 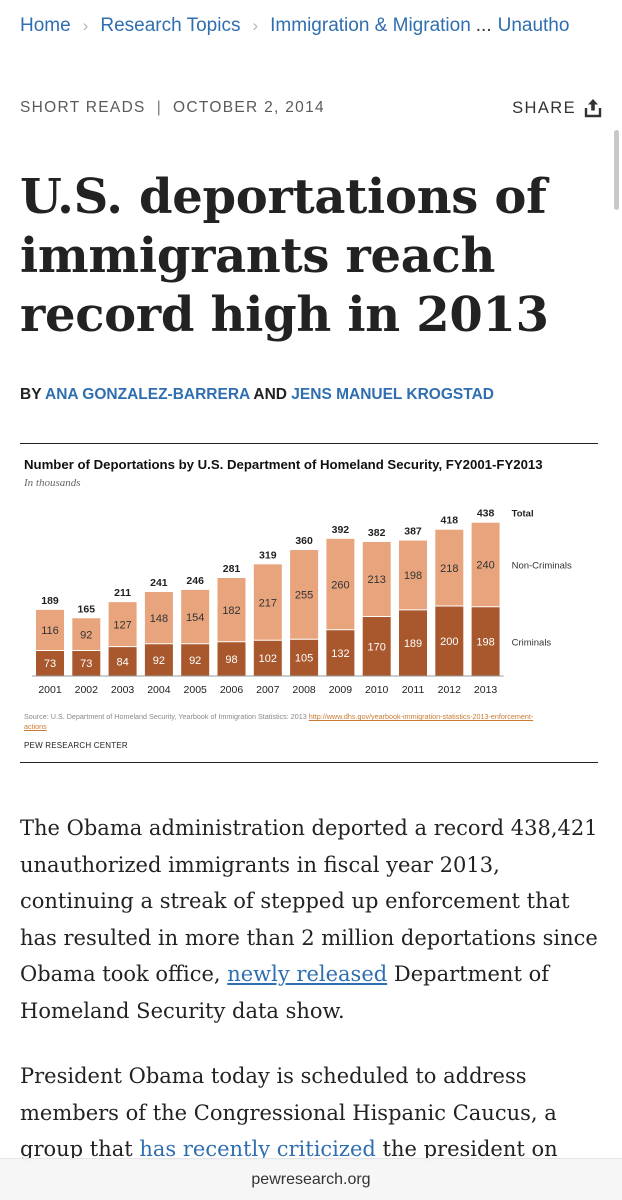 I want to click on chart-subtitle: In thousands, so click(x=52, y=483).